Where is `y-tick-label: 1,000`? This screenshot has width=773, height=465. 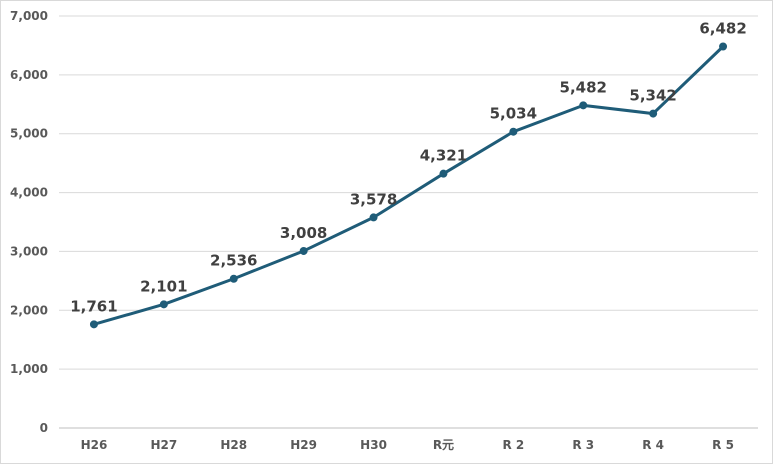
y-tick-label: 1,000 is located at coordinates (29, 369).